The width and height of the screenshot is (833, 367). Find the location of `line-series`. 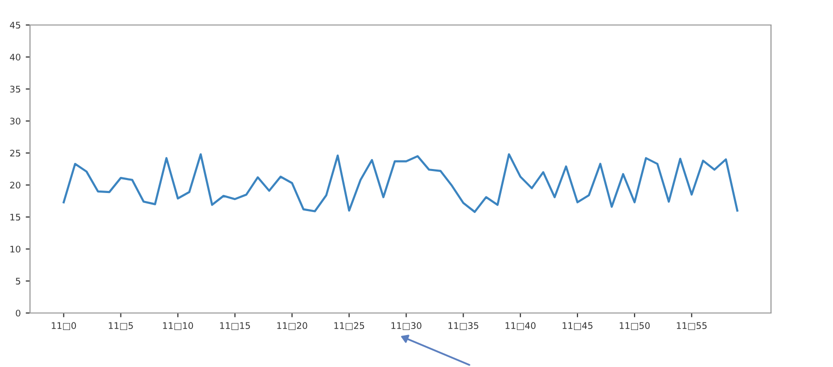

line-series is located at coordinates (400, 183).